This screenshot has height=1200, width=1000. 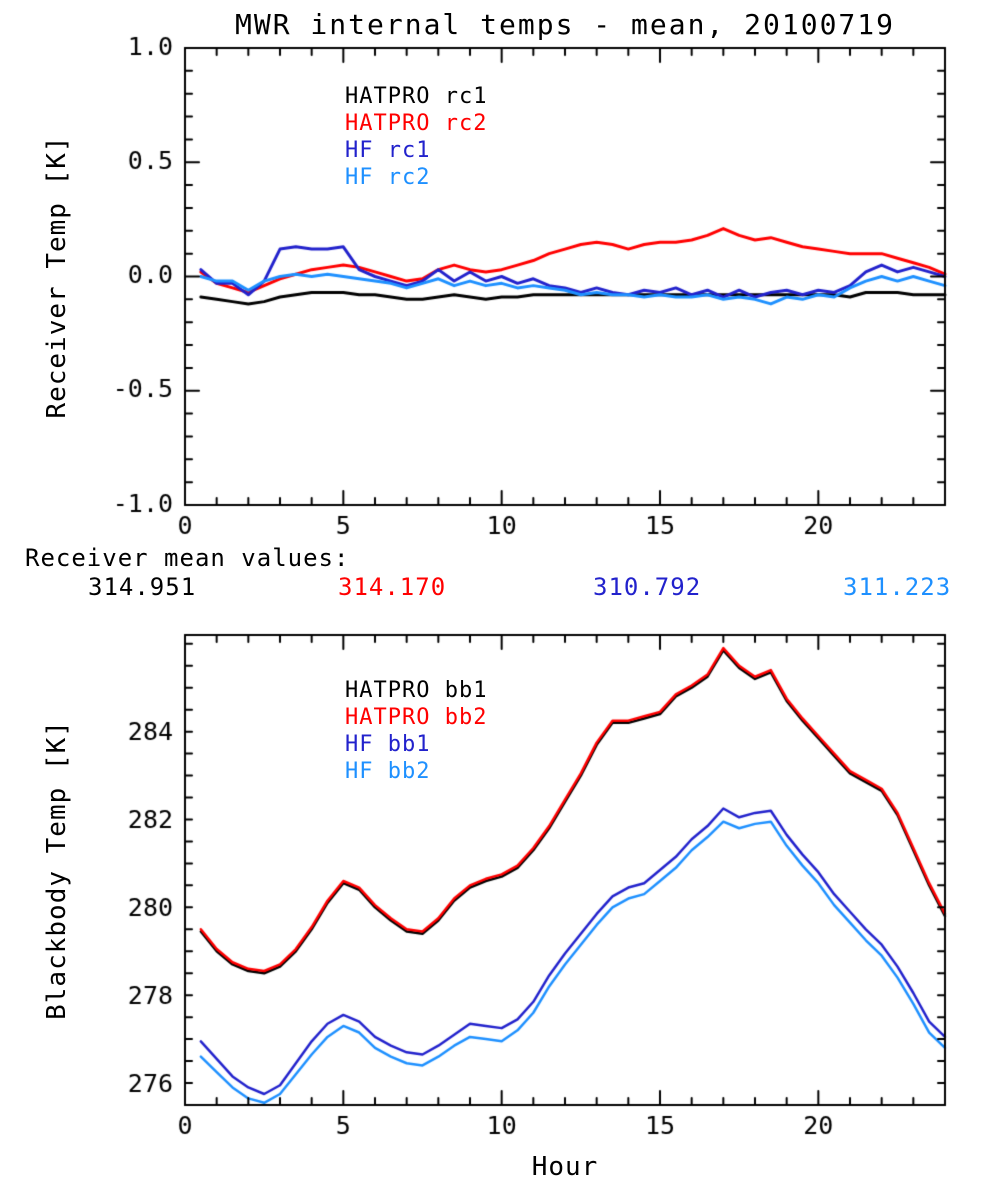 I want to click on blackbody-legend: HATPRO bb1 HATPRO bb2 HF bb1 HF bb2, so click(x=416, y=731).